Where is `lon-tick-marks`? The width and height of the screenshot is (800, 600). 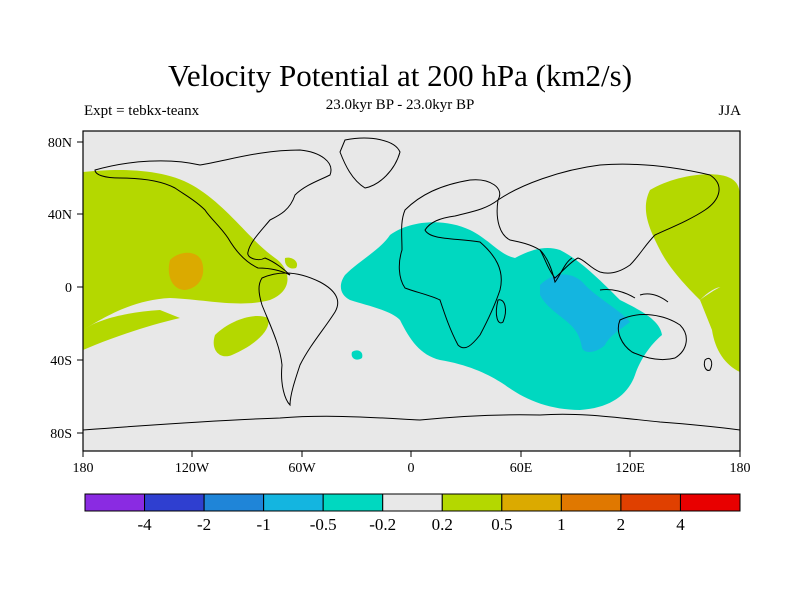 lon-tick-marks is located at coordinates (411, 454).